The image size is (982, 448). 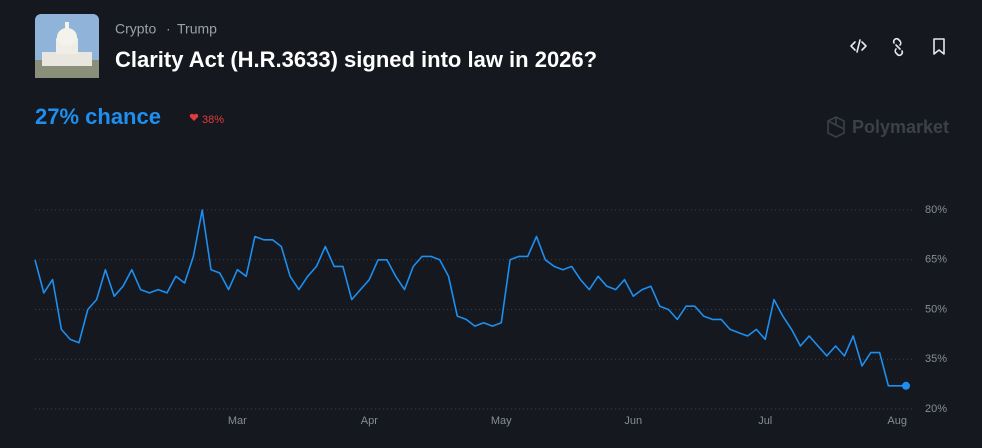 What do you see at coordinates (213, 120) in the screenshot?
I see `change: 38%` at bounding box center [213, 120].